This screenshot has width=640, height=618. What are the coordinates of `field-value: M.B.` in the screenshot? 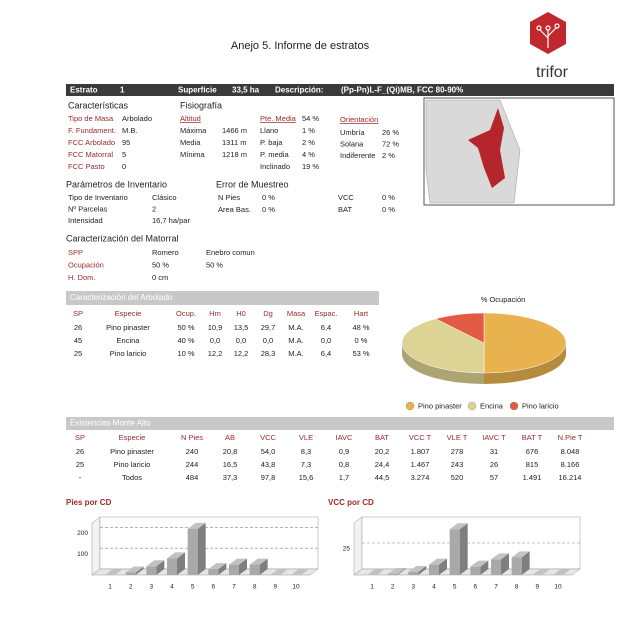 It's located at (129, 130).